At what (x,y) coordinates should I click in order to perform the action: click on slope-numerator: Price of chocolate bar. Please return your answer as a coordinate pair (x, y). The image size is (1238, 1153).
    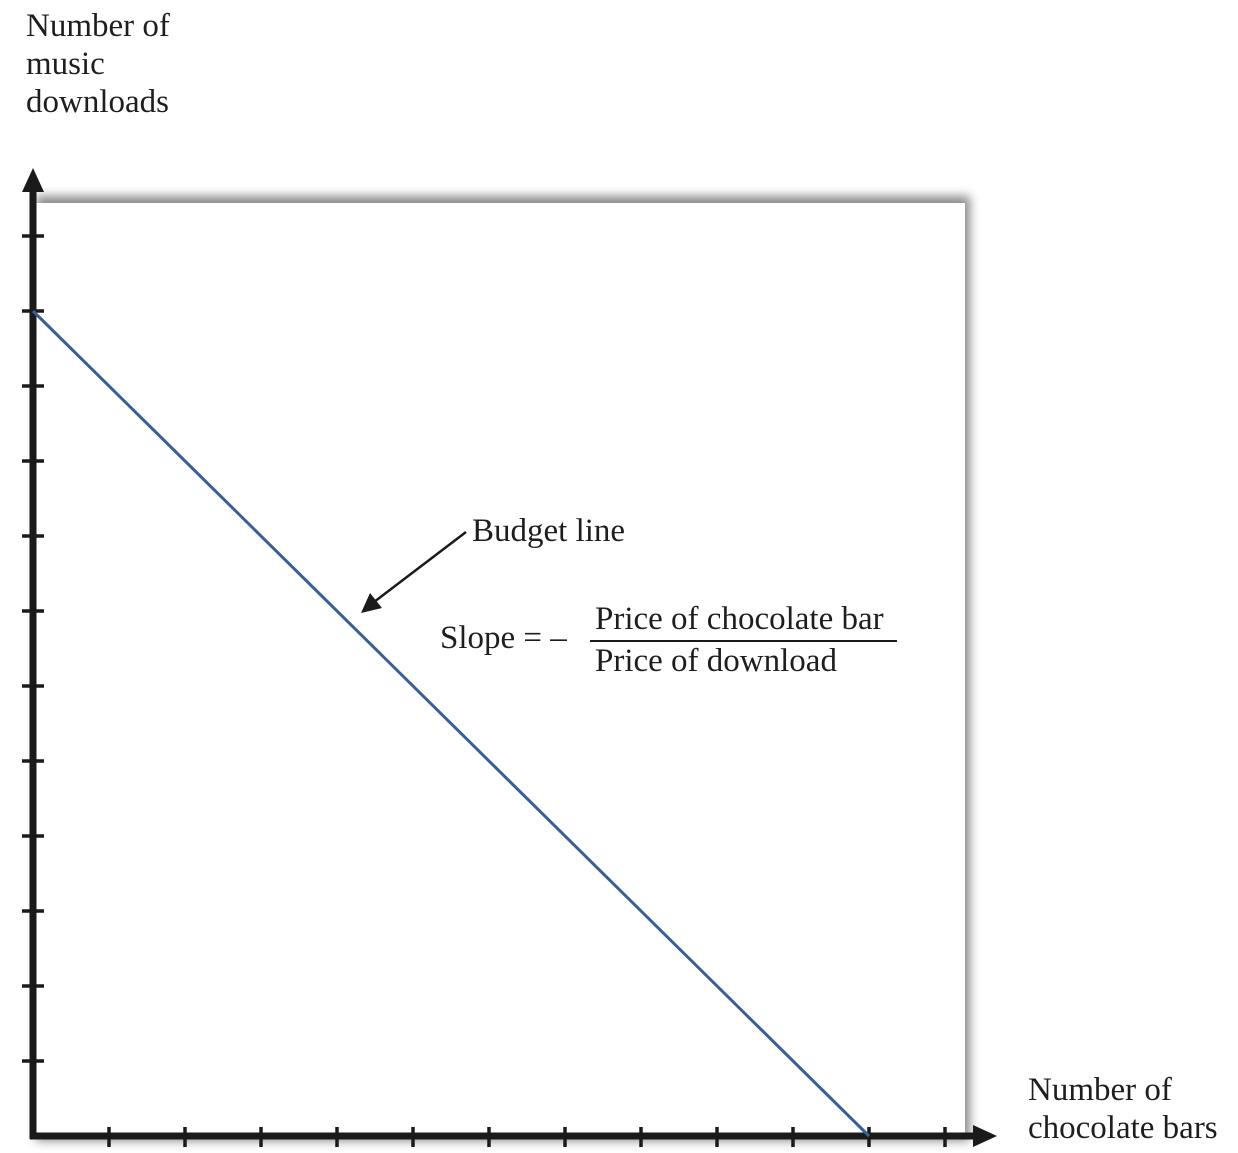
    Looking at the image, I should click on (739, 619).